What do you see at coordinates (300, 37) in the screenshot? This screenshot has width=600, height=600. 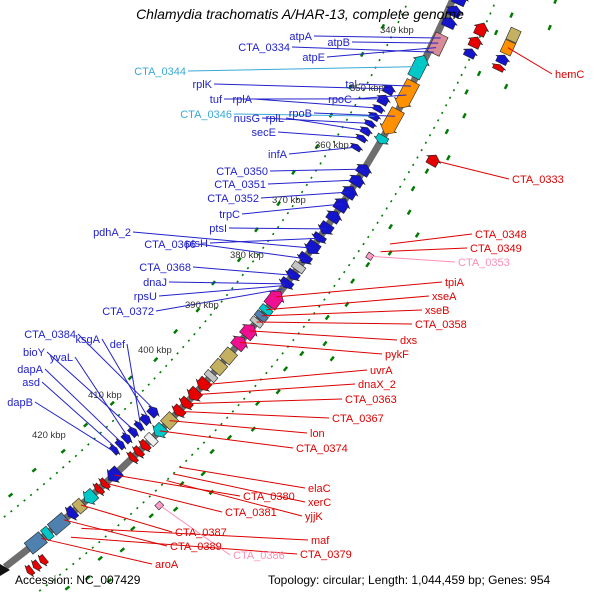 I see `gene-label: atpA` at bounding box center [300, 37].